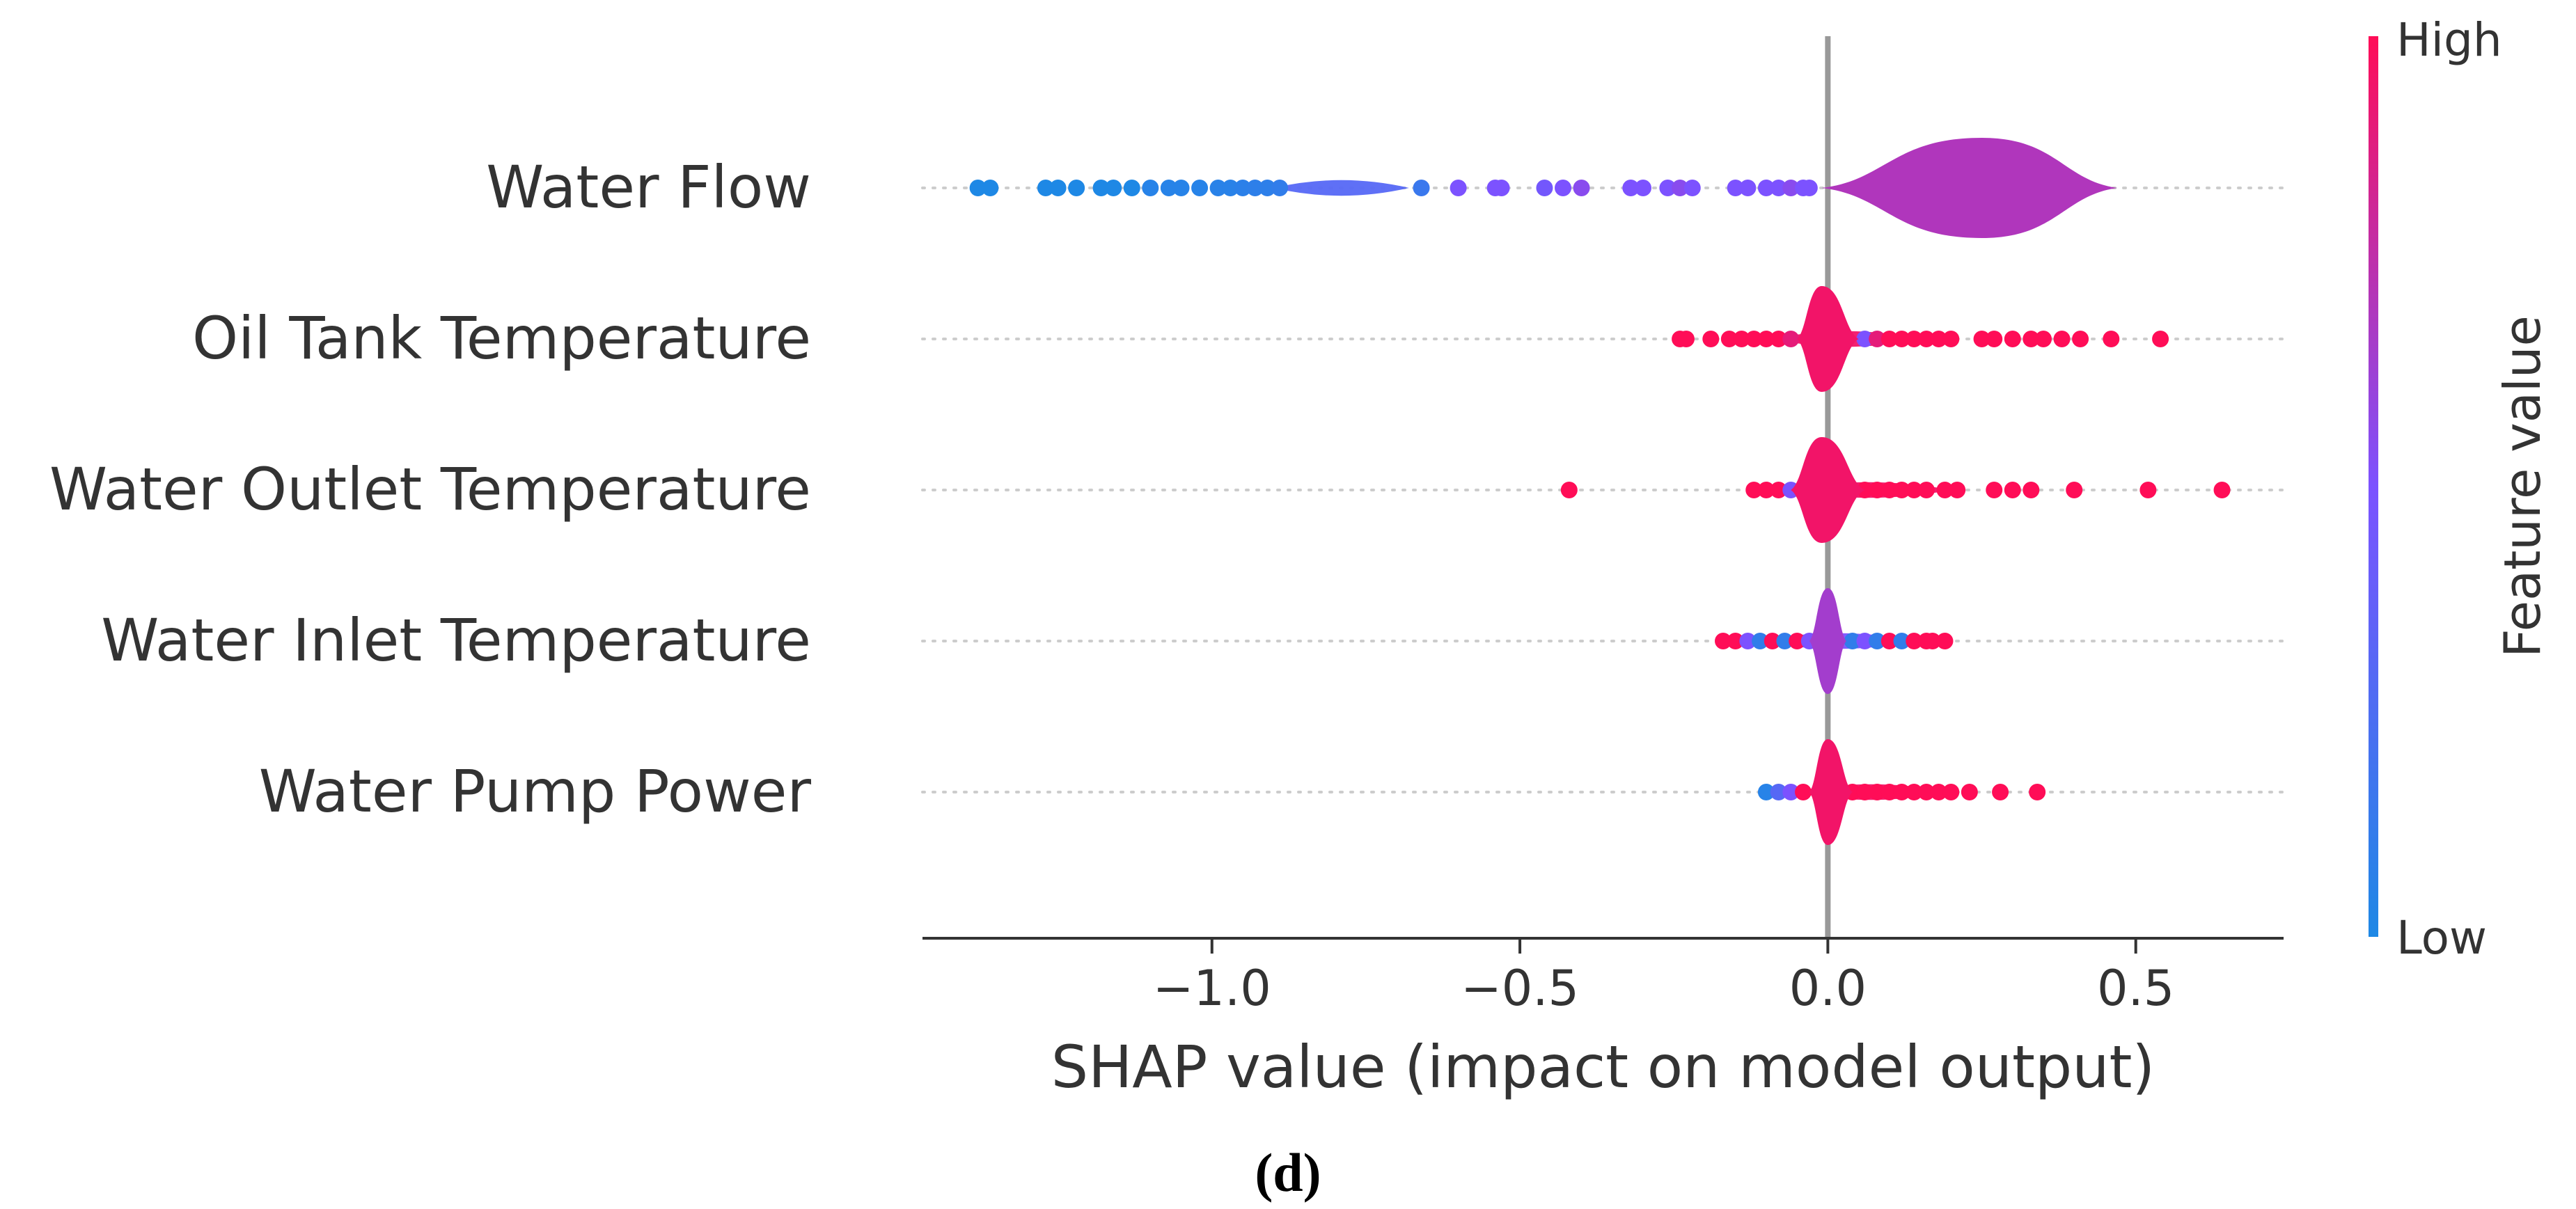 The width and height of the screenshot is (2576, 1209). What do you see at coordinates (1603, 977) in the screenshot?
I see `x-axis: −1.0 −0.5 0.0 0.5` at bounding box center [1603, 977].